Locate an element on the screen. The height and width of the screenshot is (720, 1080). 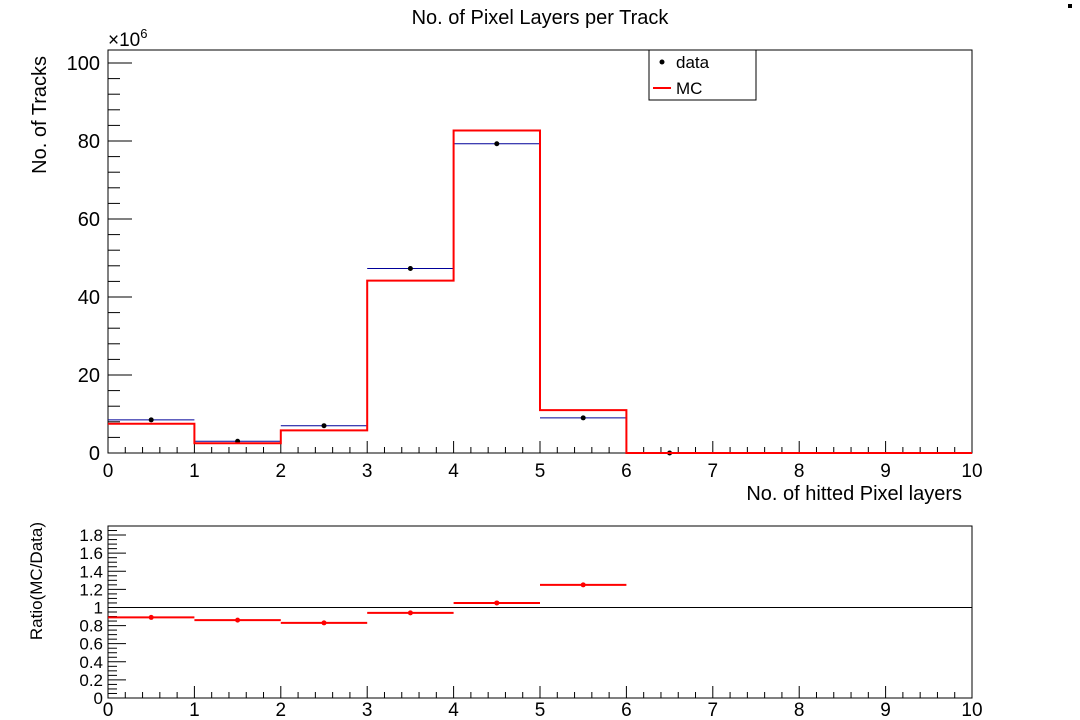
y-tick-label: 1.2 is located at coordinates (91, 589).